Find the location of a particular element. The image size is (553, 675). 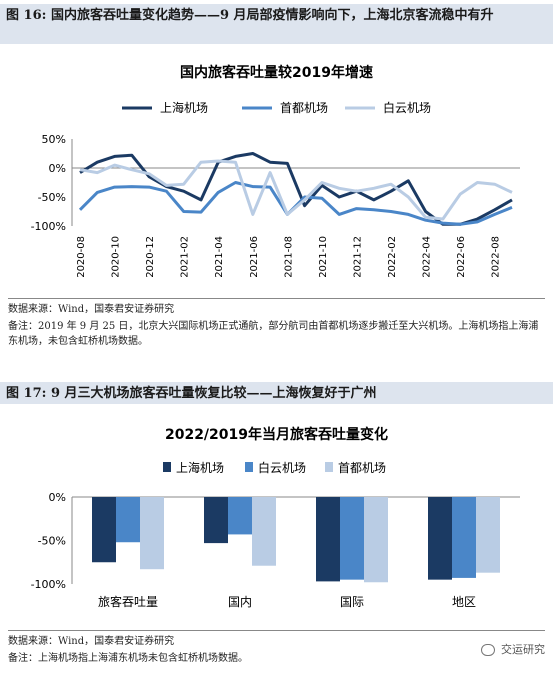

x-tick-label: 2020-08 is located at coordinates (81, 257).